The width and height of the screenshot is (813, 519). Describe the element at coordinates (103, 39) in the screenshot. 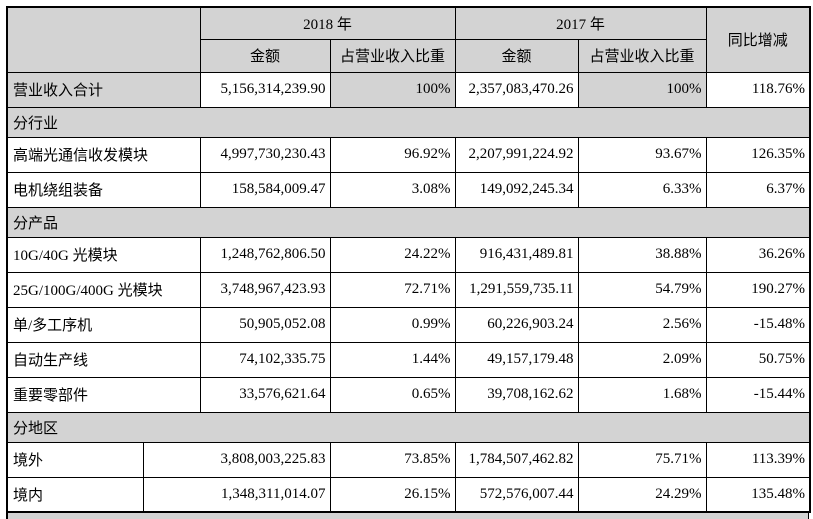

I see `corner-cell` at that location.